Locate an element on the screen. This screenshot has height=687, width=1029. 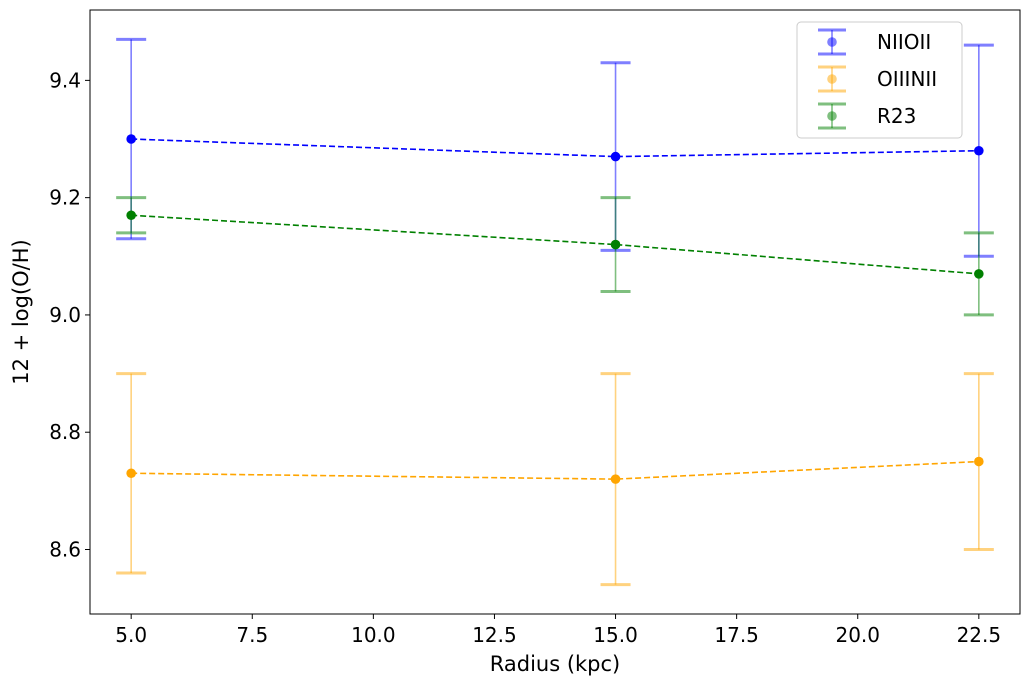
y-tick-label: 9.0 is located at coordinates (65, 315).